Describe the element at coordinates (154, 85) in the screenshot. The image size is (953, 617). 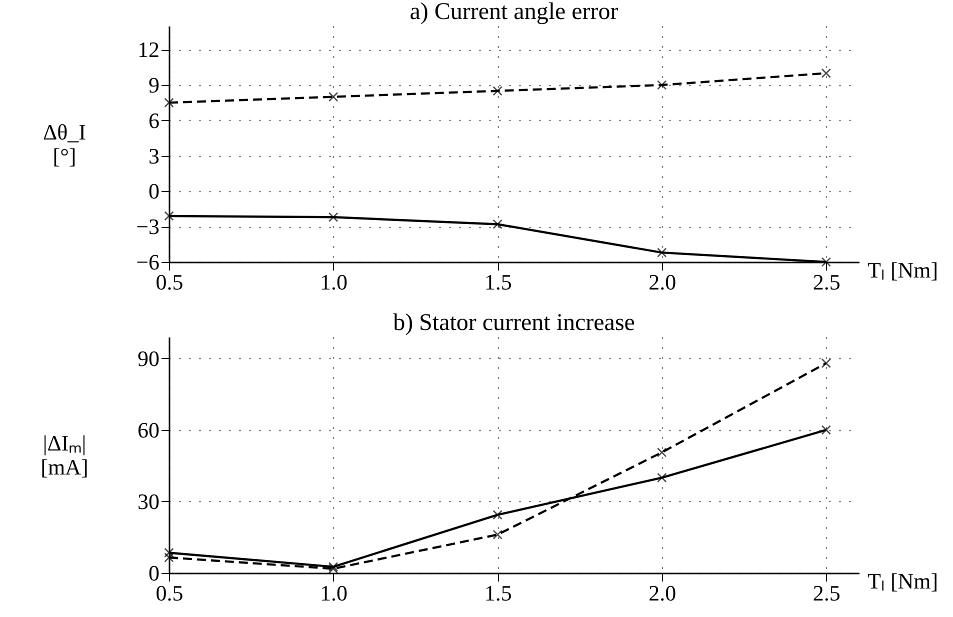
I see `y-tick-label: 9` at that location.